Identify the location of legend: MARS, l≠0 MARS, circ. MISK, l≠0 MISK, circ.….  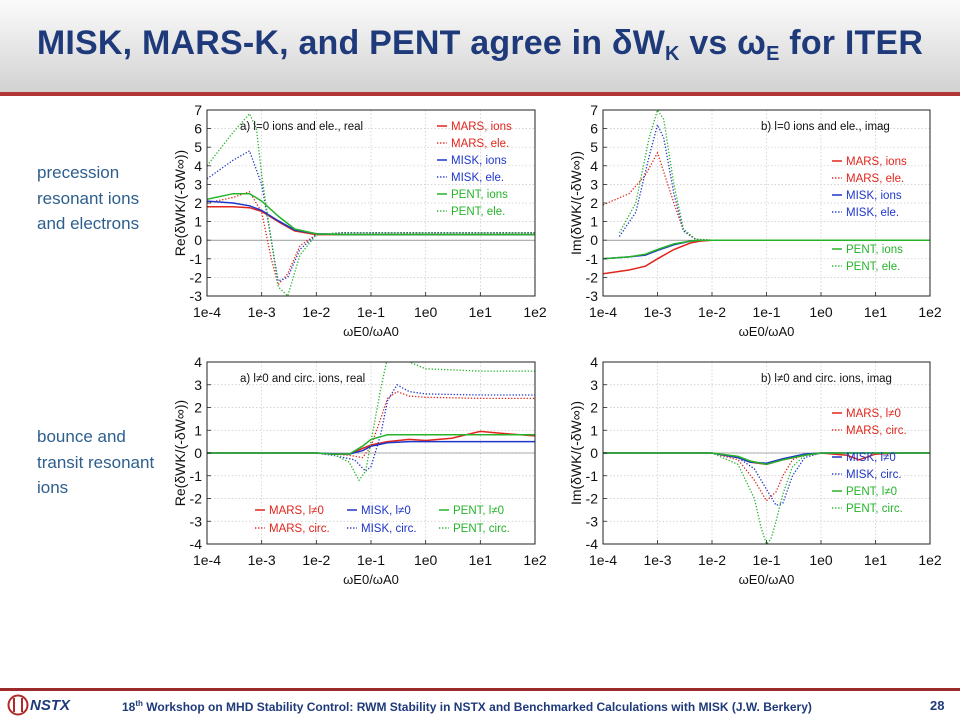
(869, 461).